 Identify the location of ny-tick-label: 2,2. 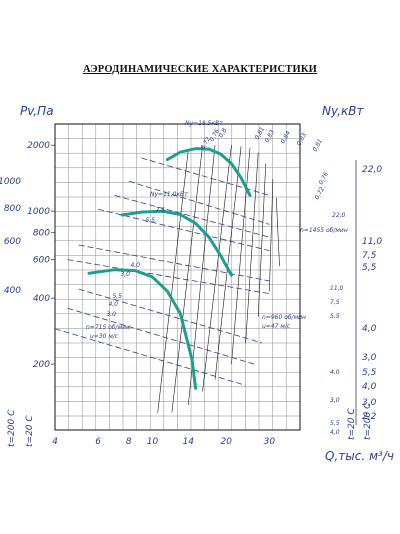
(369, 417).